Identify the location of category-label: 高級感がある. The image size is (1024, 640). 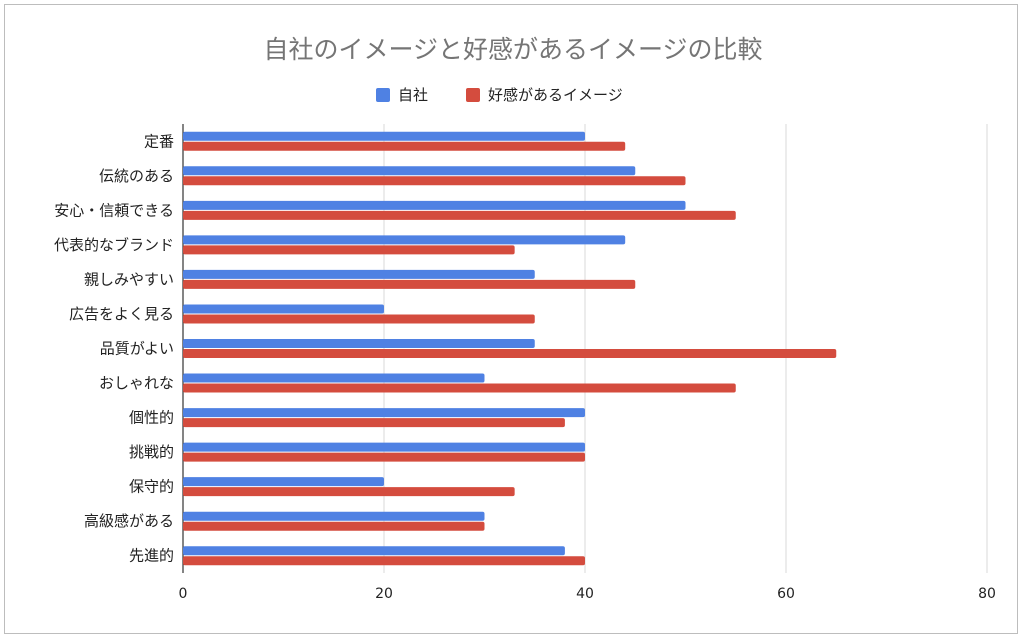
(129, 521).